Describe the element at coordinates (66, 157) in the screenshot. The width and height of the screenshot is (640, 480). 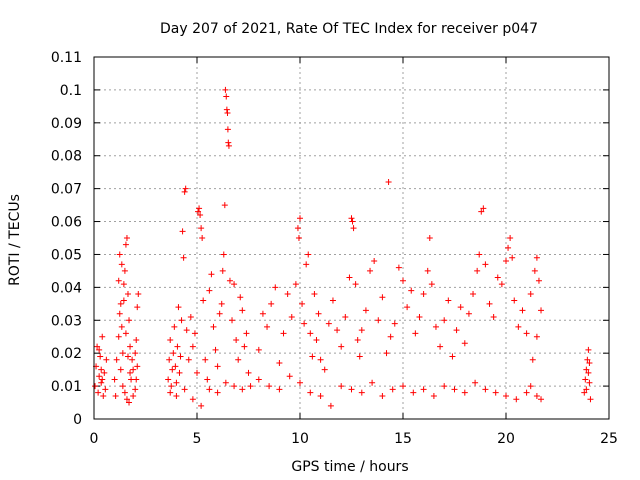
I see `y-tick-label: 0.08` at that location.